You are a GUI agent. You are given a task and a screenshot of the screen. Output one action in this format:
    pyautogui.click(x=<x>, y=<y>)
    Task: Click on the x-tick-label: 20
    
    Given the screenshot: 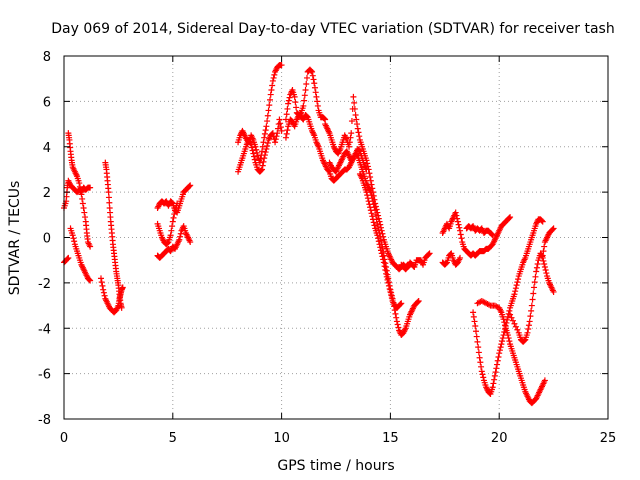 What is the action you would take?
    pyautogui.click(x=499, y=438)
    